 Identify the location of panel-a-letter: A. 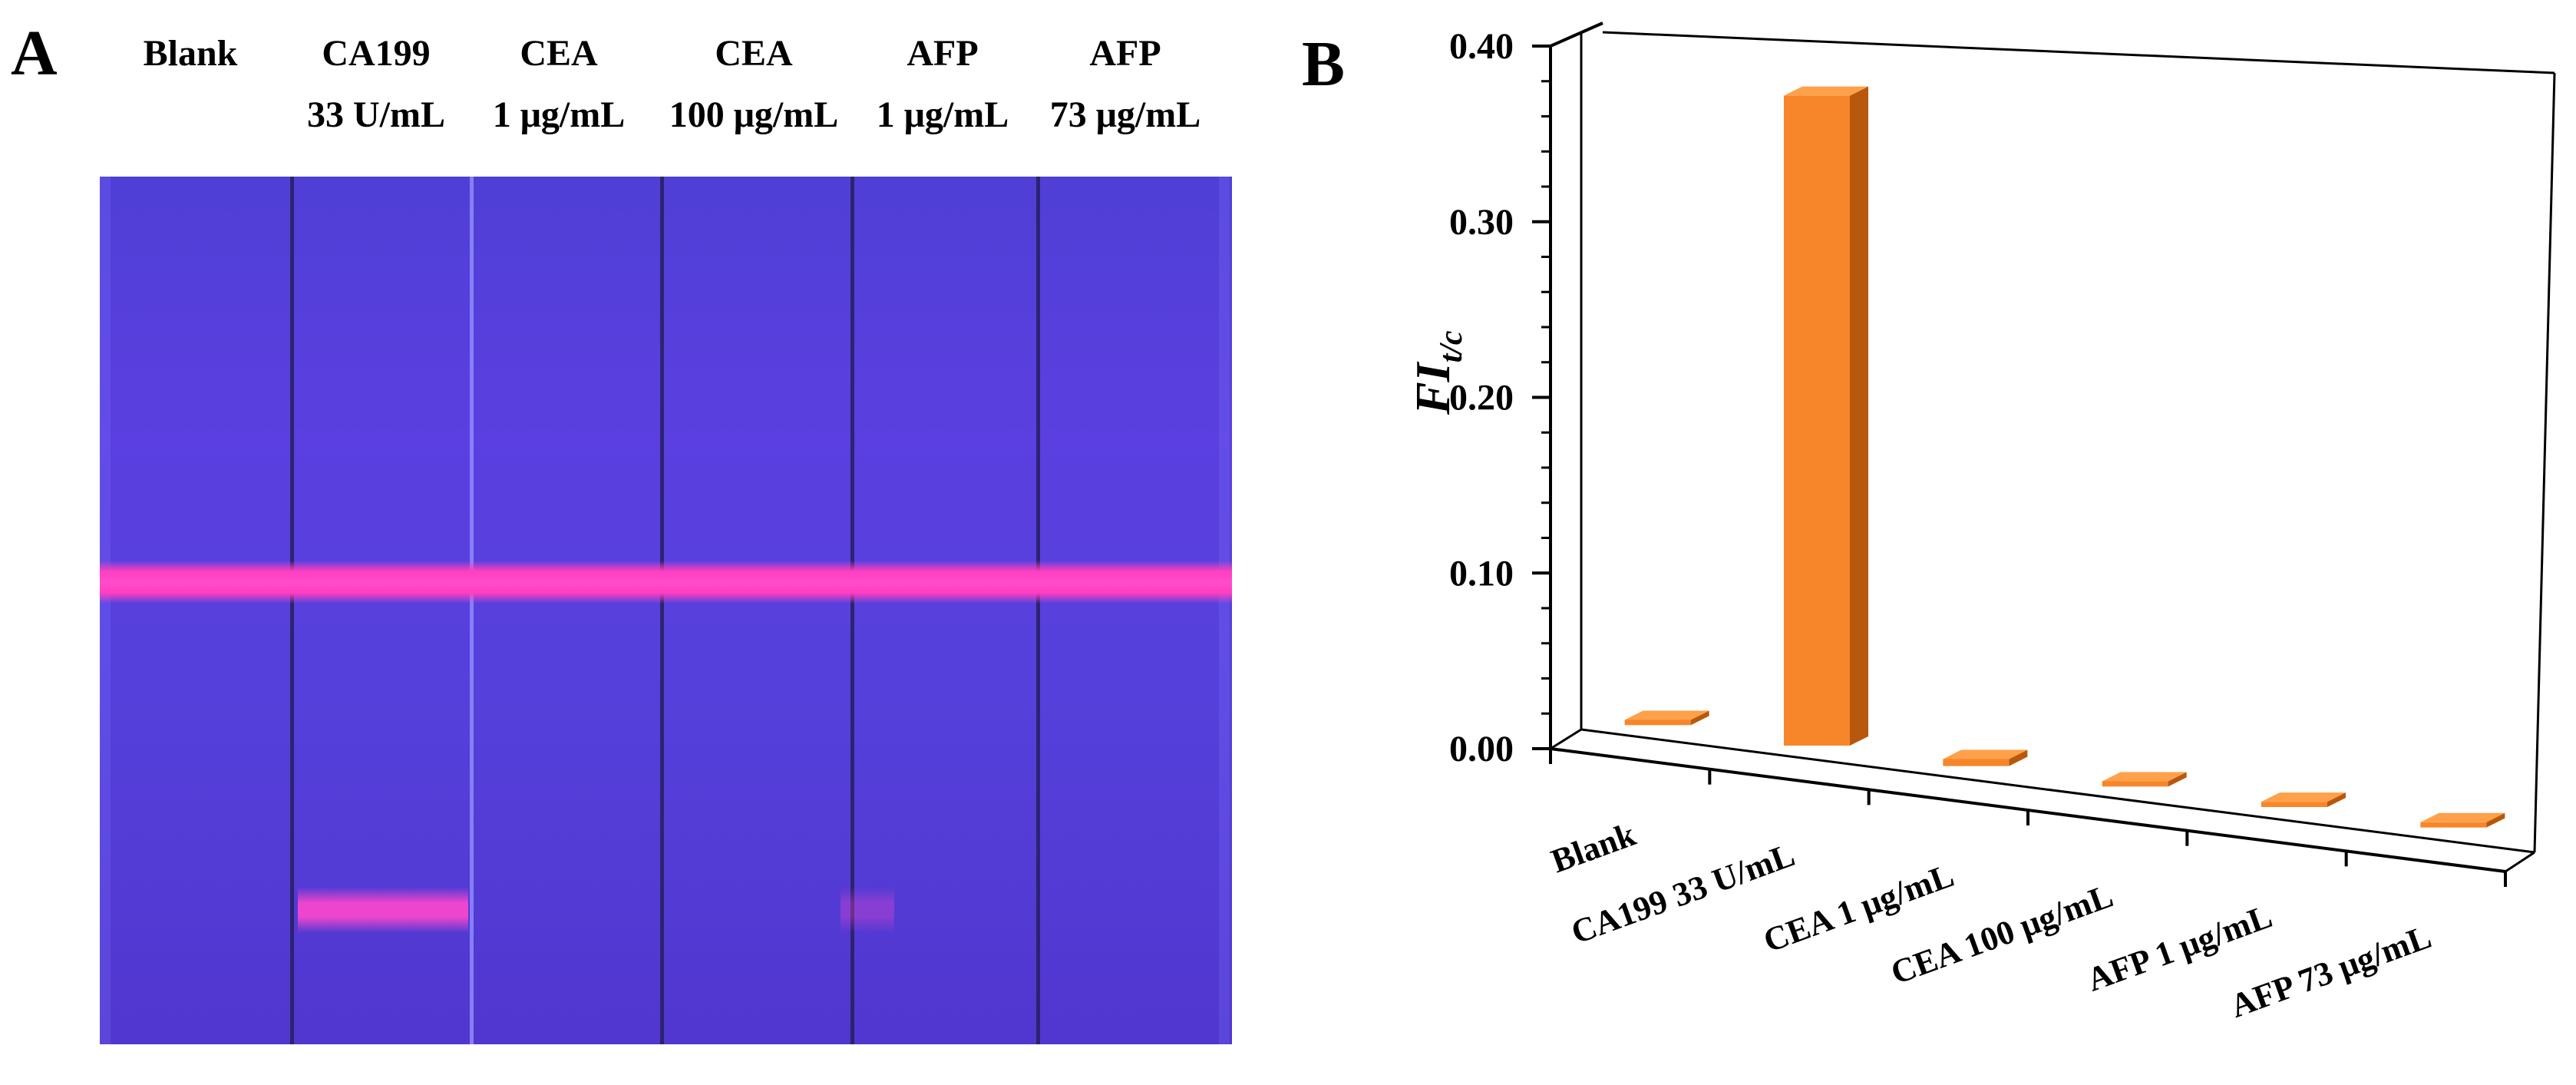
(34, 53).